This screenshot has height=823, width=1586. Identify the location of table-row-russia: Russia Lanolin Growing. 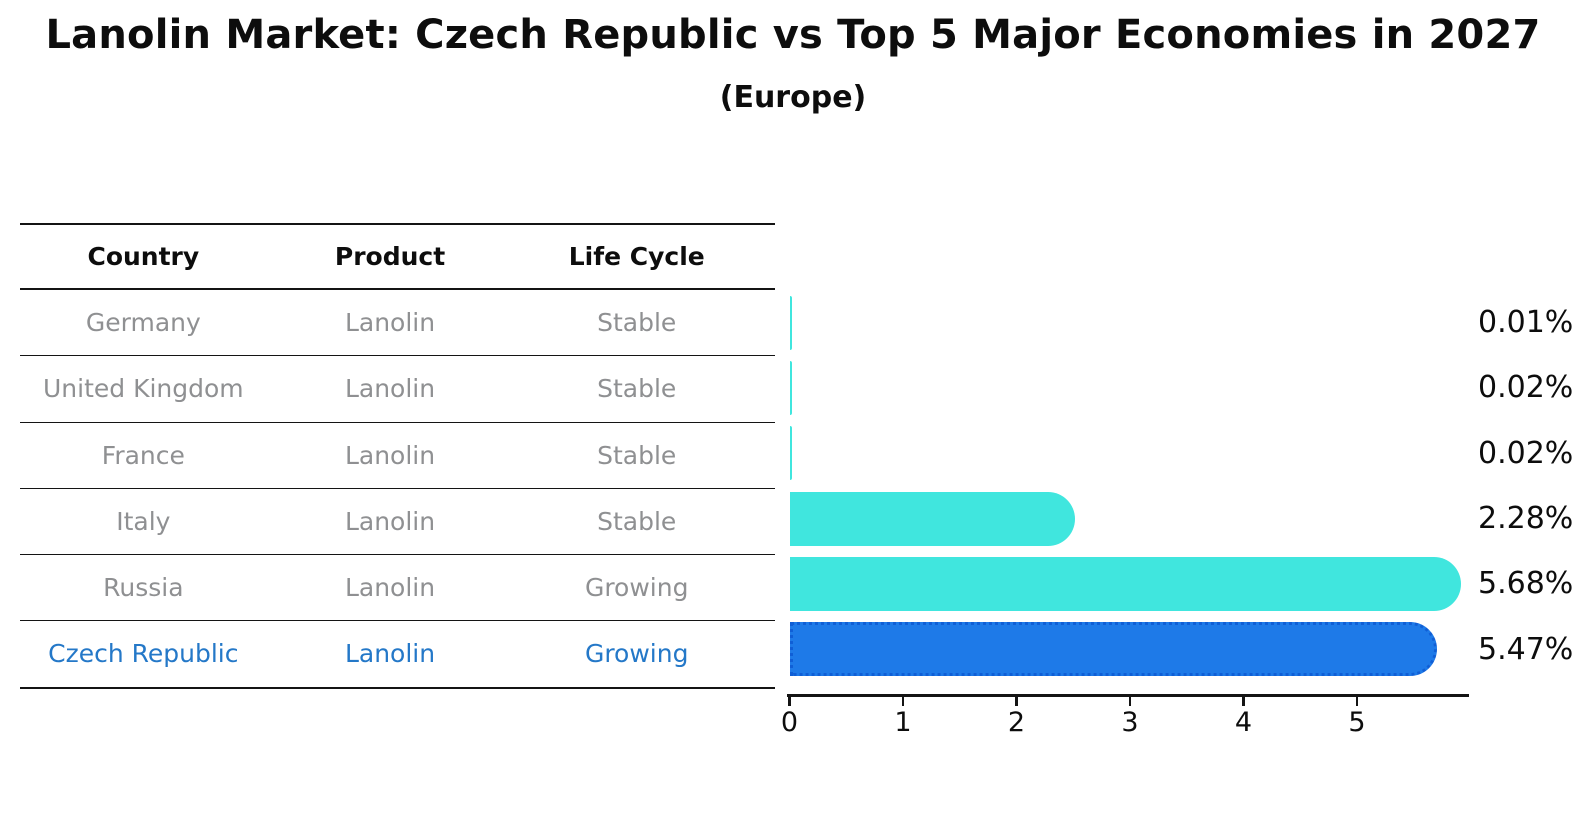
(397, 588).